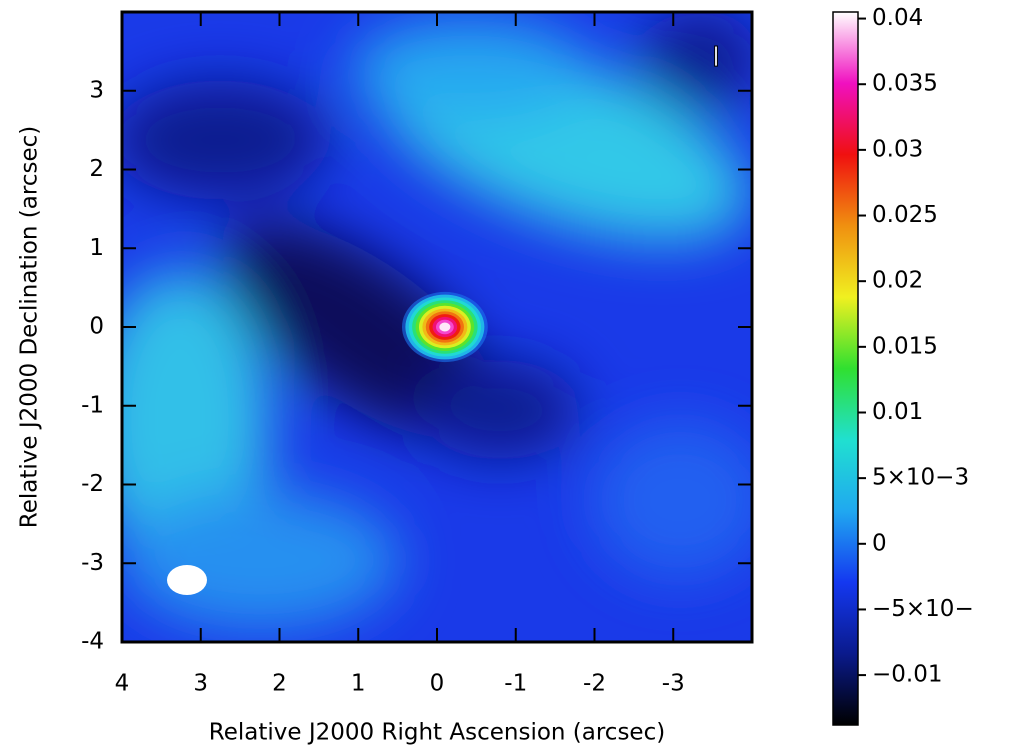 This screenshot has height=756, width=1013. What do you see at coordinates (96, 90) in the screenshot?
I see `y-tick-label: 3` at bounding box center [96, 90].